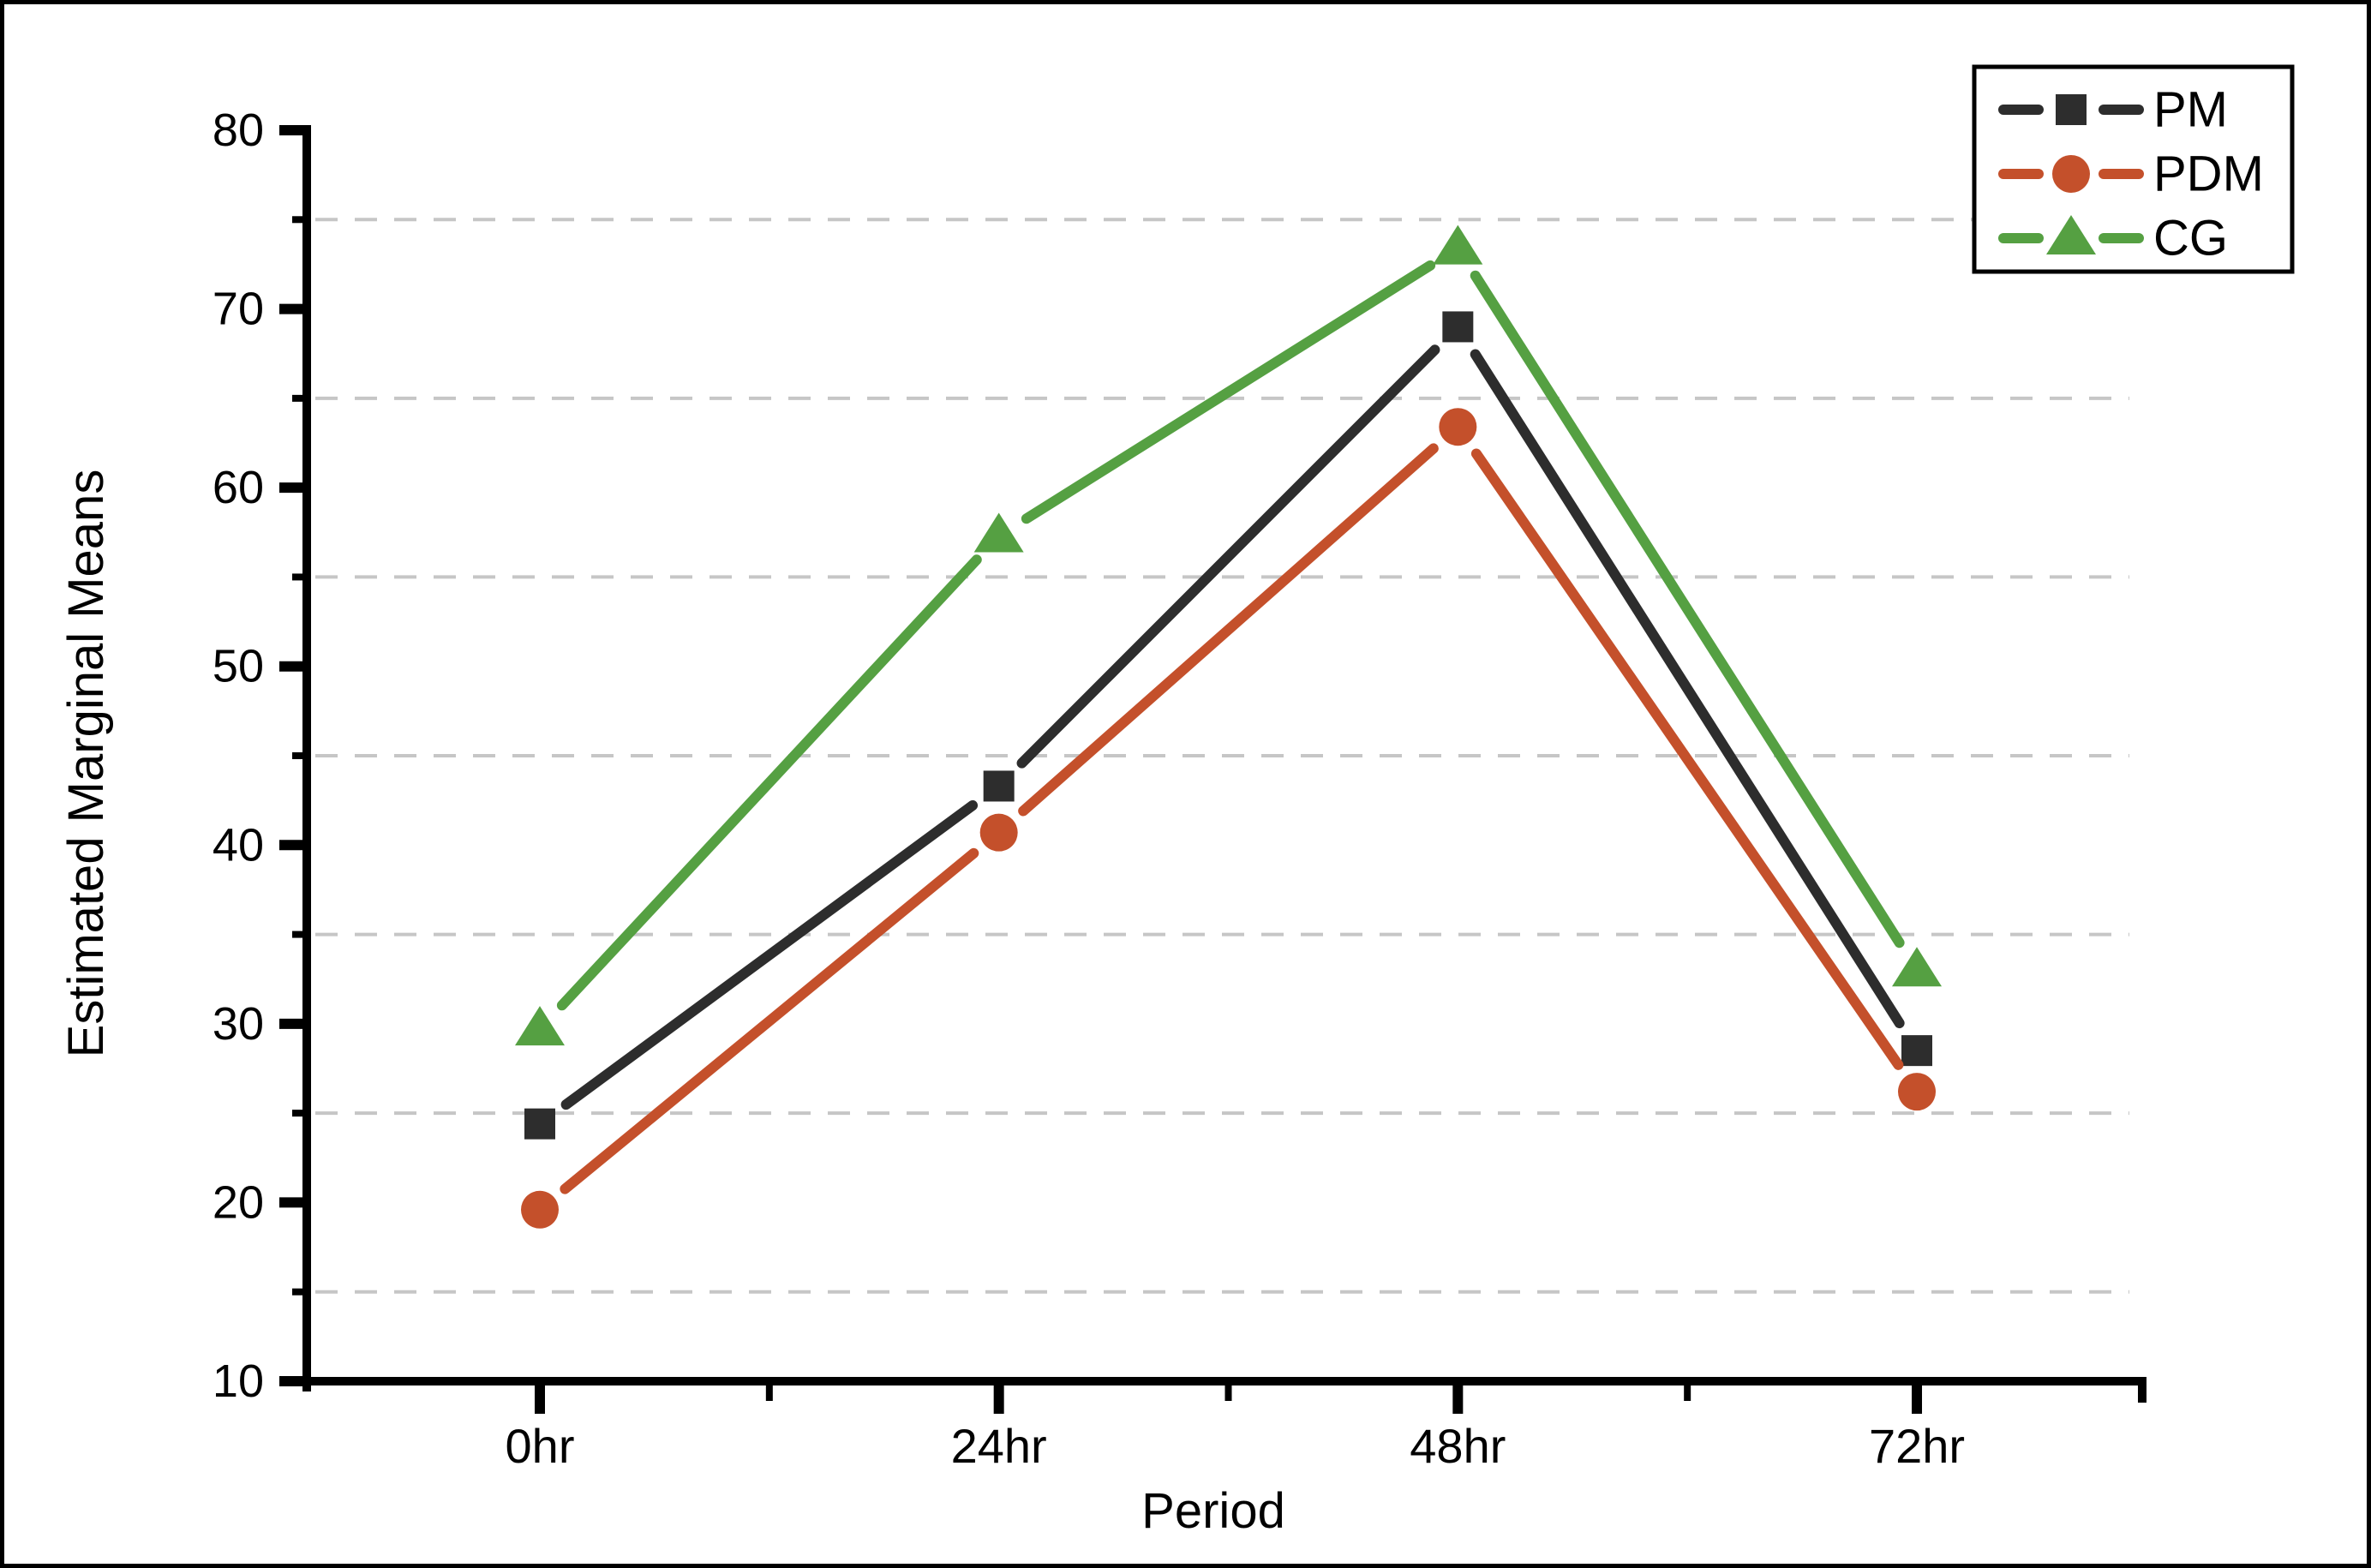 The height and width of the screenshot is (1568, 2371). Describe the element at coordinates (2190, 238) in the screenshot. I see `legend-label-CG: CG` at that location.